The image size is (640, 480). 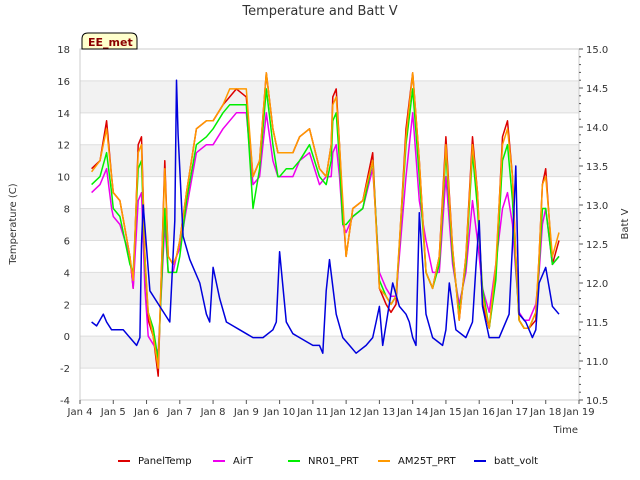 What do you see at coordinates (597, 167) in the screenshot?
I see `y2-tick-label: 13.5` at bounding box center [597, 167].